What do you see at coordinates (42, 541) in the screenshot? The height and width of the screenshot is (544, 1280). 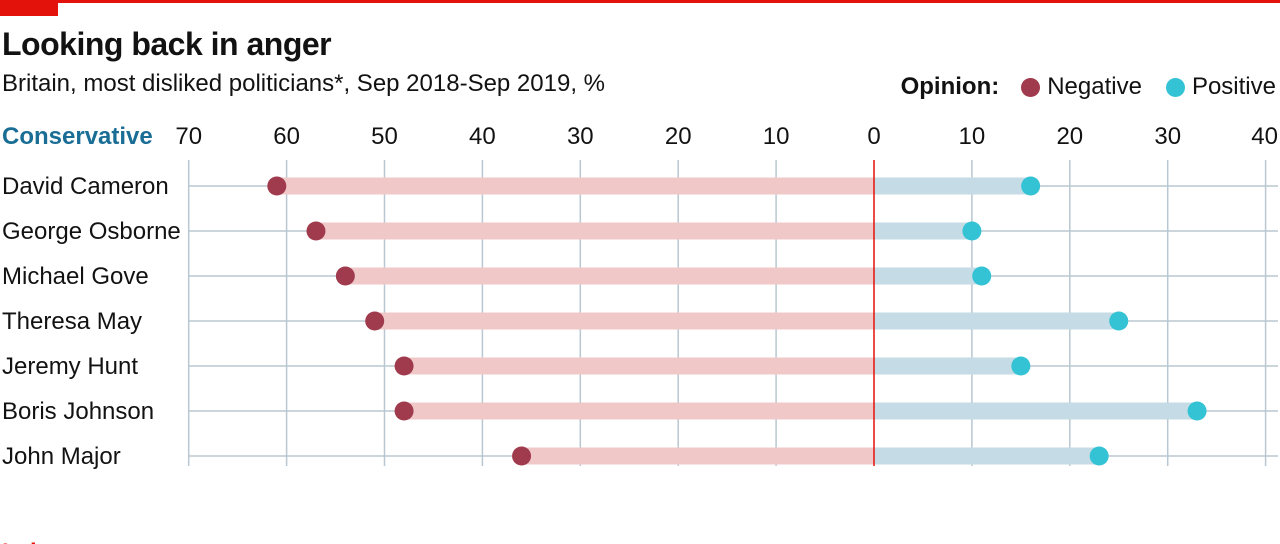 I see `group-title: Labour` at bounding box center [42, 541].